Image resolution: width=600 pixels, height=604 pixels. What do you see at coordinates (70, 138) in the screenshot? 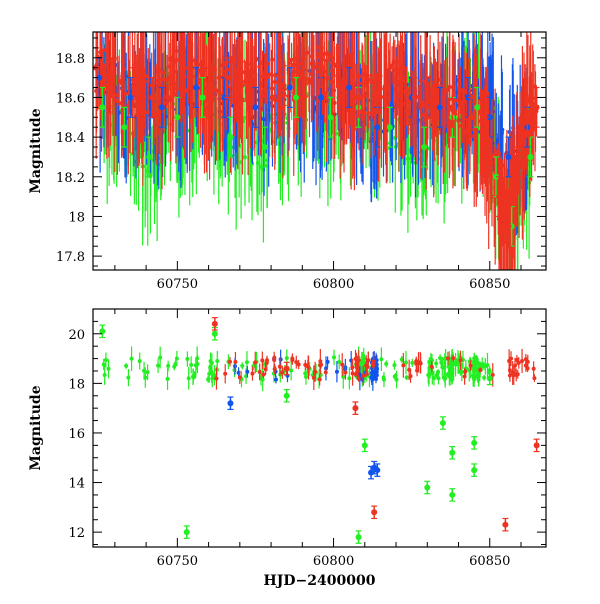
I see `y-tick-label: 18.4` at bounding box center [70, 138].